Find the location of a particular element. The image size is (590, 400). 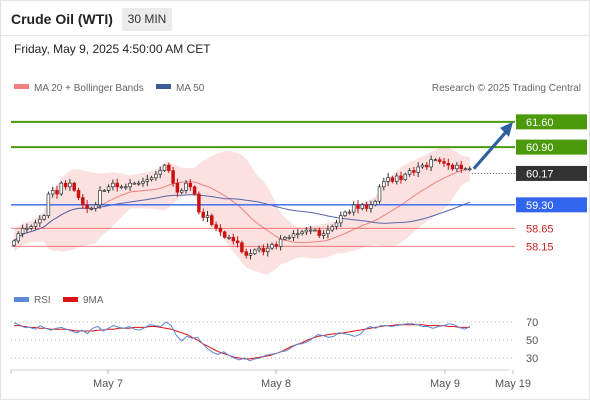

x-axis: May 7 May 8 May 9 May 19 is located at coordinates (270, 380).